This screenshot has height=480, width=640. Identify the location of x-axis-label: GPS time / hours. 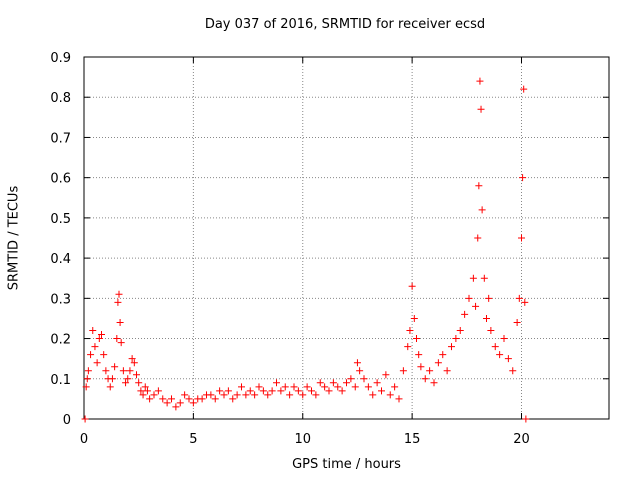
(346, 464).